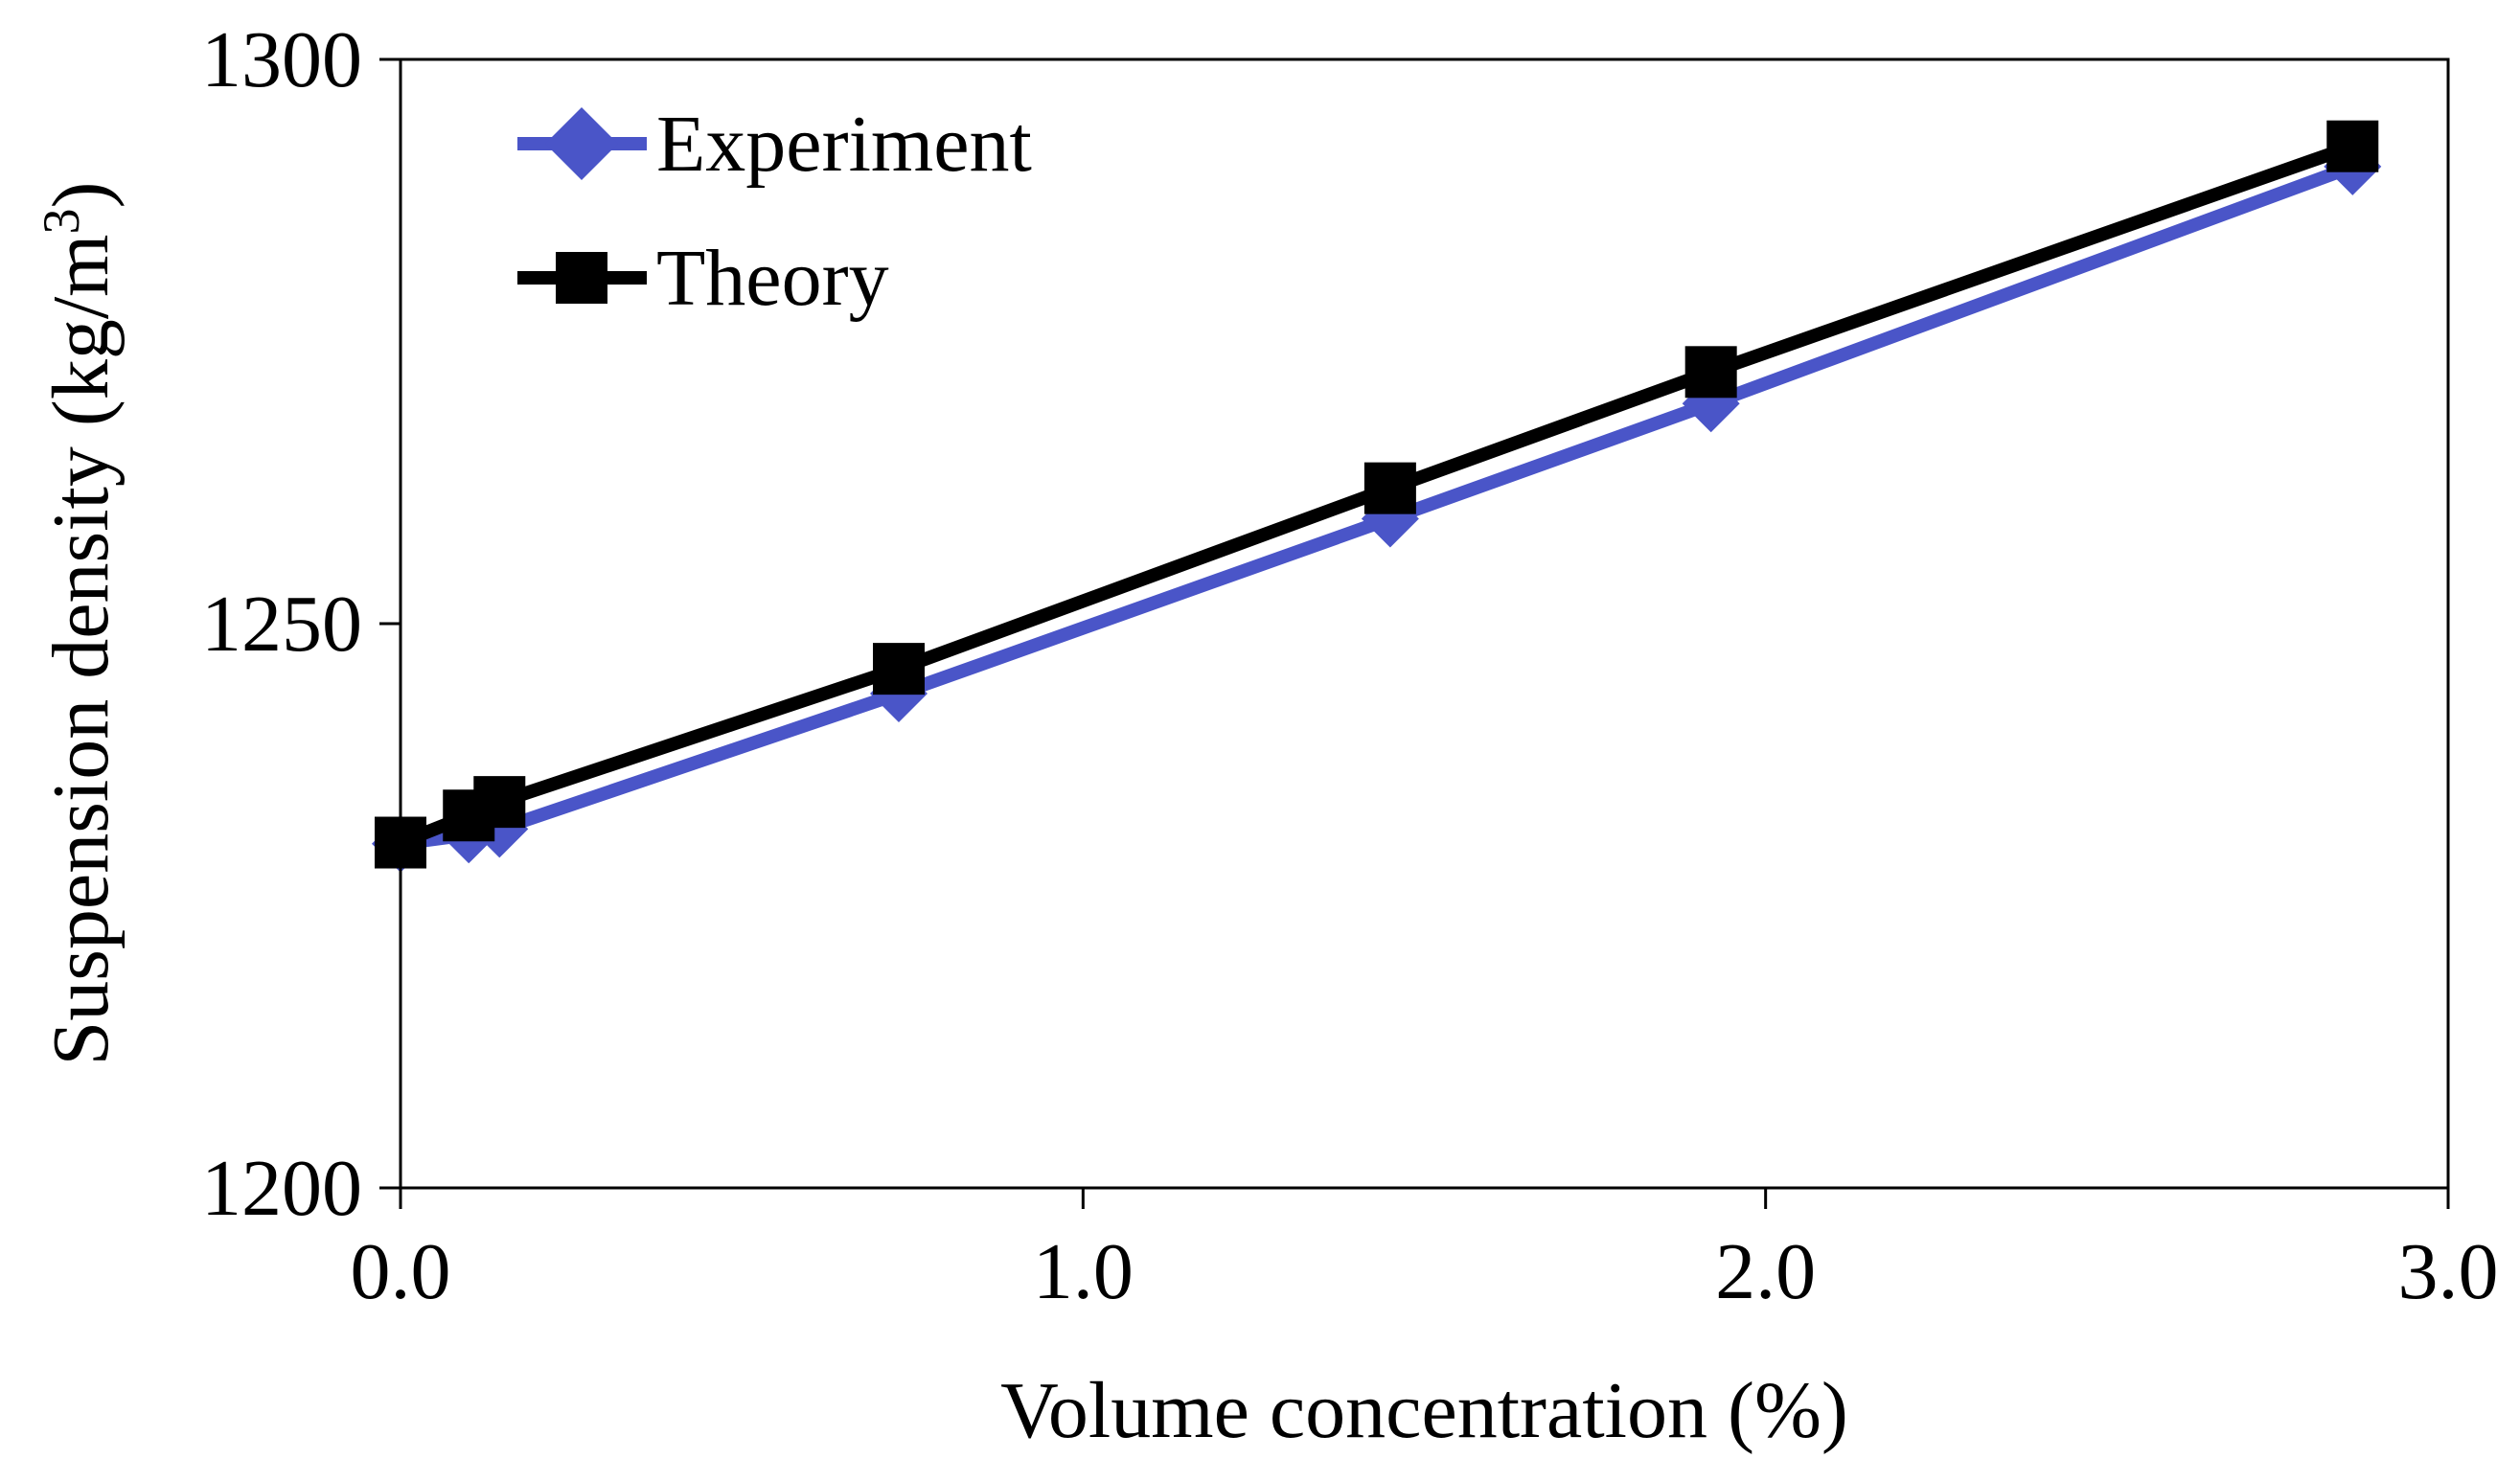 Image resolution: width=2520 pixels, height=1482 pixels. What do you see at coordinates (774, 211) in the screenshot?
I see `legend: Experiment Theory` at bounding box center [774, 211].